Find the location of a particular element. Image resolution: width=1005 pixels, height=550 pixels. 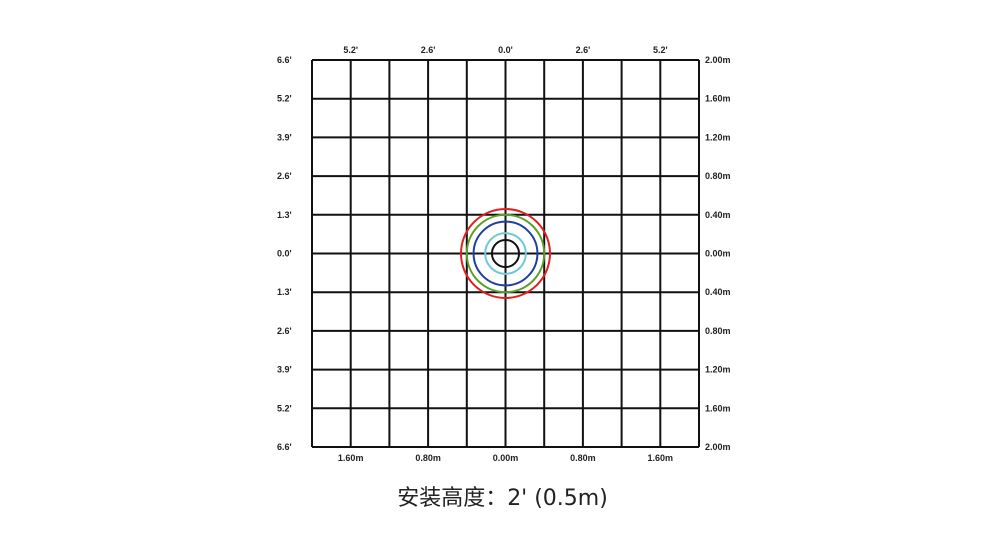

coverage-circle is located at coordinates (505, 253).